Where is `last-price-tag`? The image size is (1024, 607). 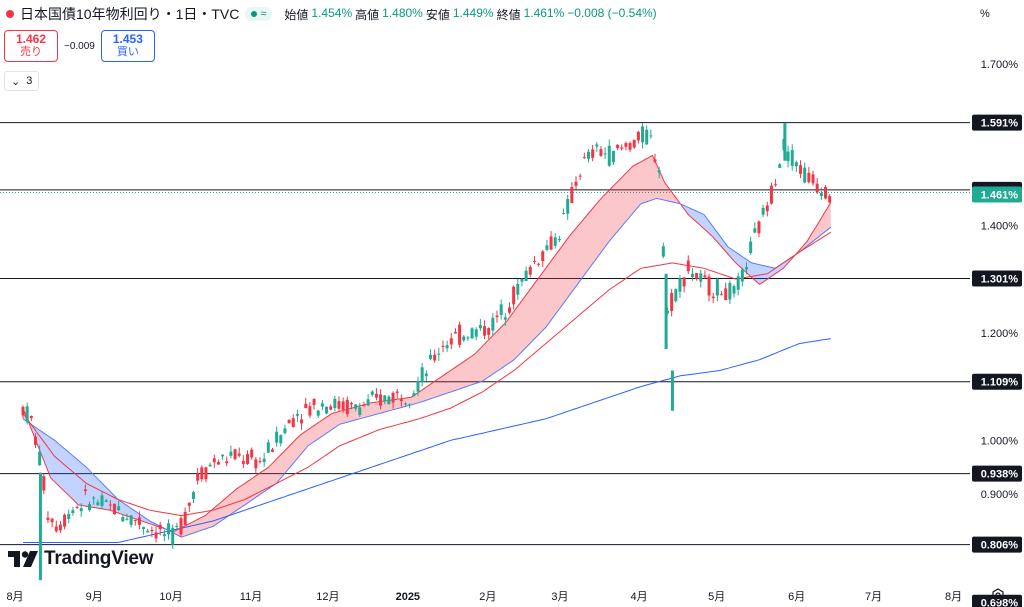
last-price-tag is located at coordinates (997, 194).